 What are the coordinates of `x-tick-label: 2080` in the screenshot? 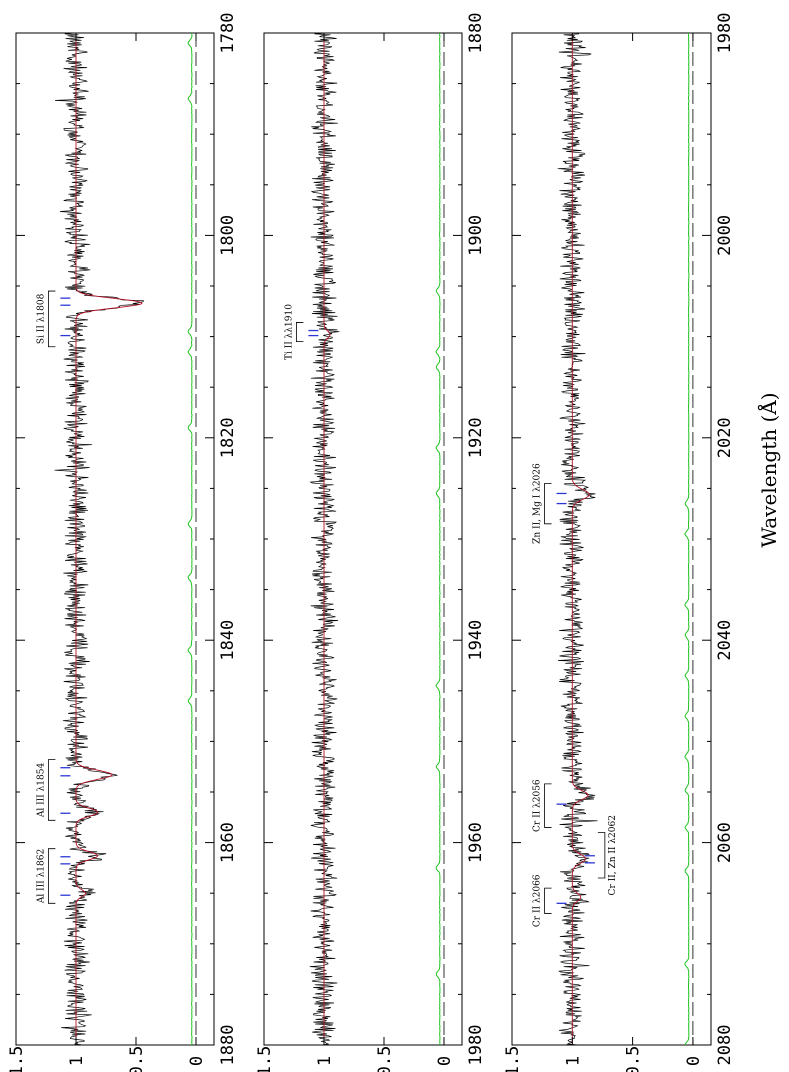 It's located at (725, 1045).